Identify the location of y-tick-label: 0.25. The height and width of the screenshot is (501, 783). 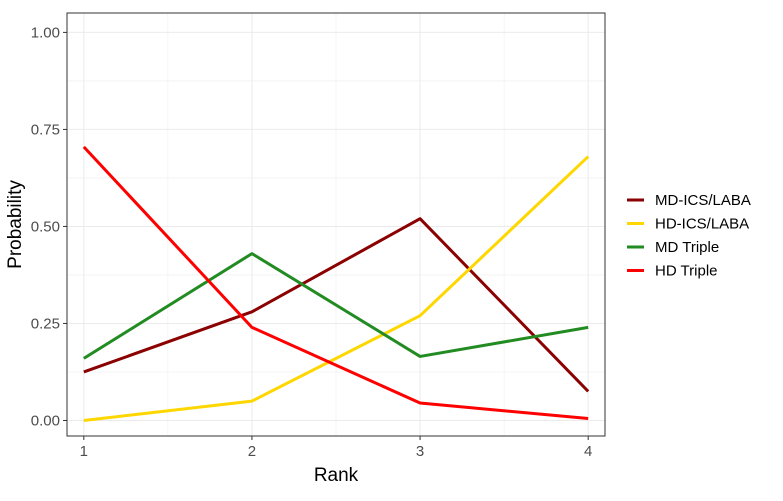
(45, 323).